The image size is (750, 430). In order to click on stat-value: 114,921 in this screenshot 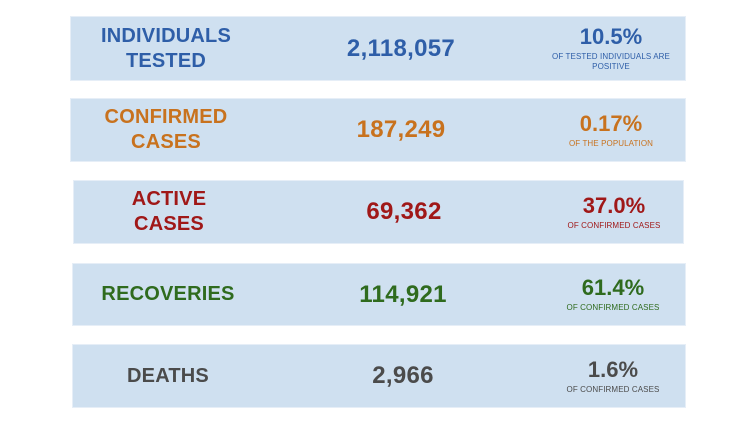, I will do `click(403, 294)`.